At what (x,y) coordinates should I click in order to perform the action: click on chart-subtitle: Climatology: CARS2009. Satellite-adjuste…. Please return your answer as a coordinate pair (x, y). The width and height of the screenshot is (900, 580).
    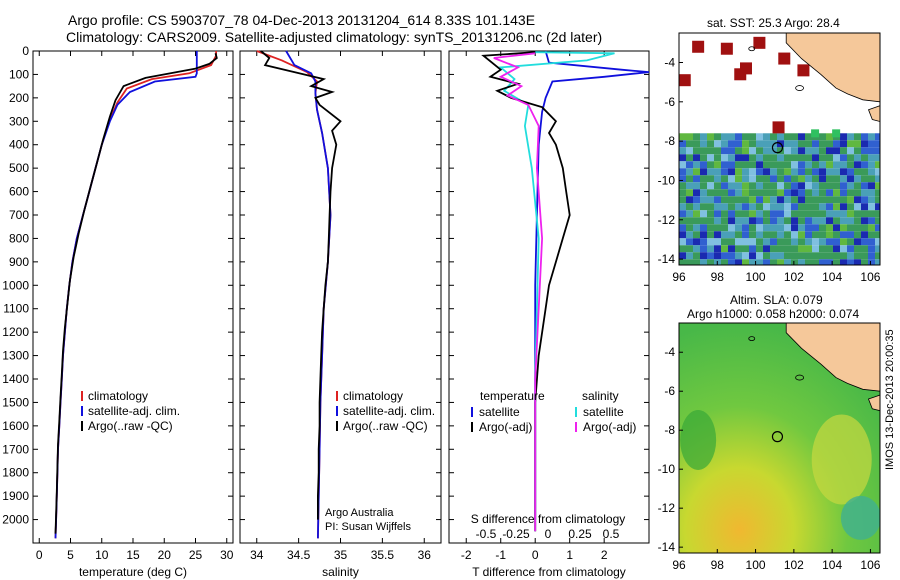
    Looking at the image, I should click on (334, 37).